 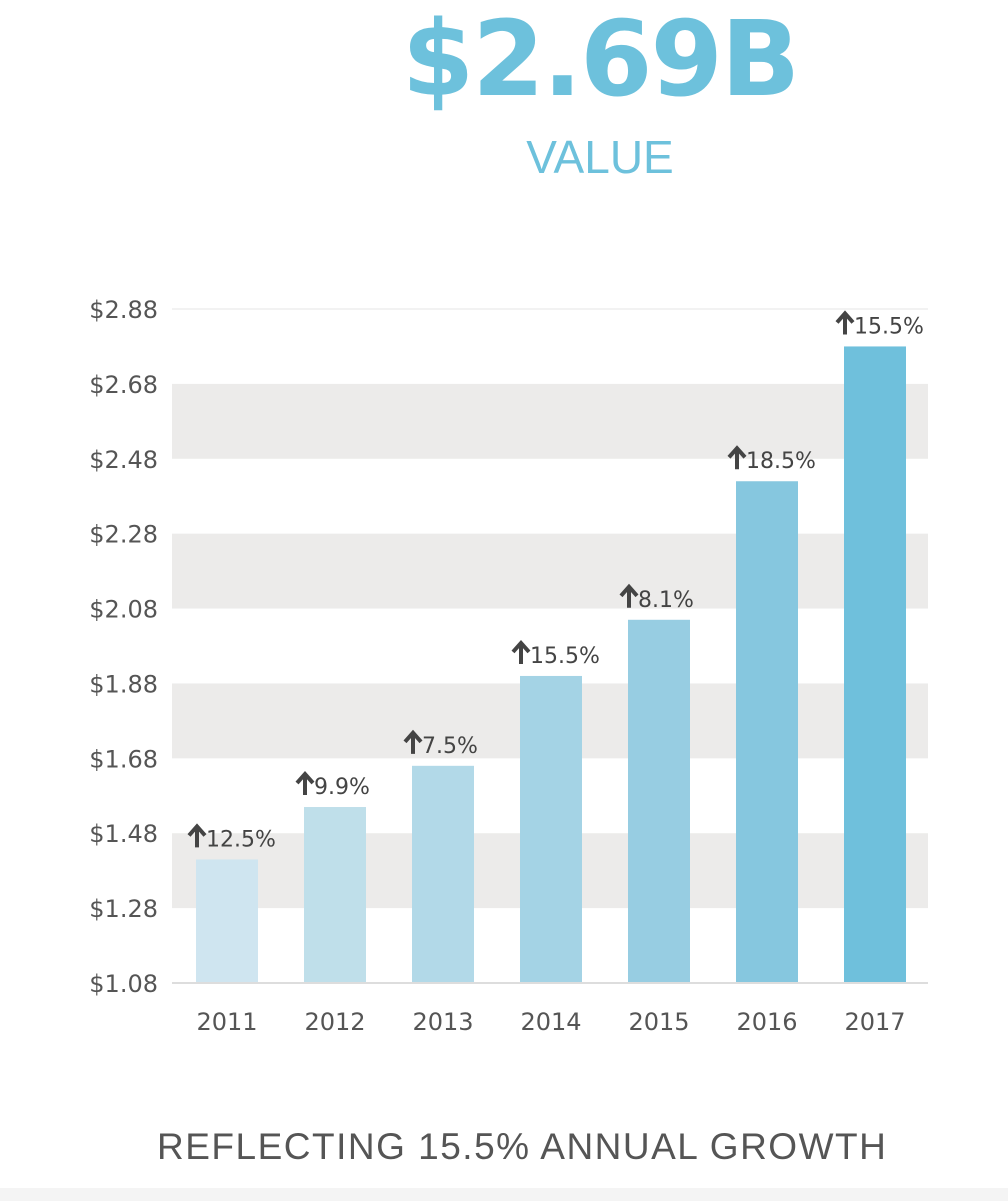 I want to click on growth-label: 12.5%, so click(x=241, y=839).